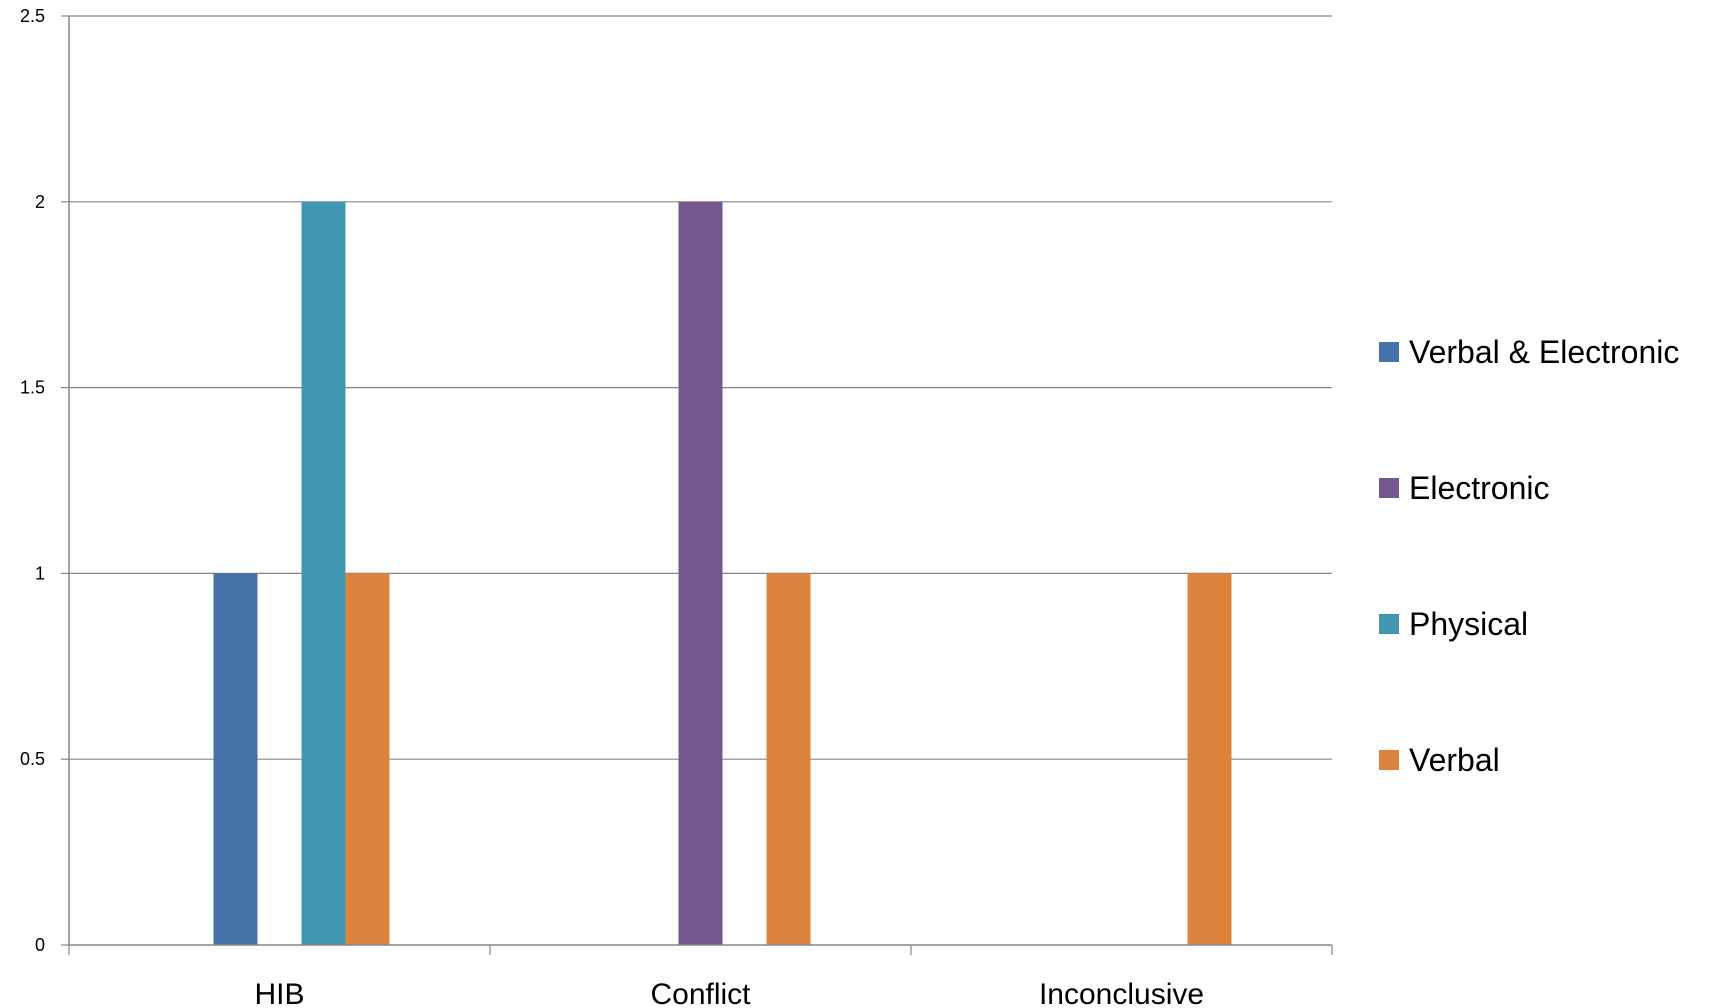  I want to click on category-label: Inconclusive, so click(1121, 993).